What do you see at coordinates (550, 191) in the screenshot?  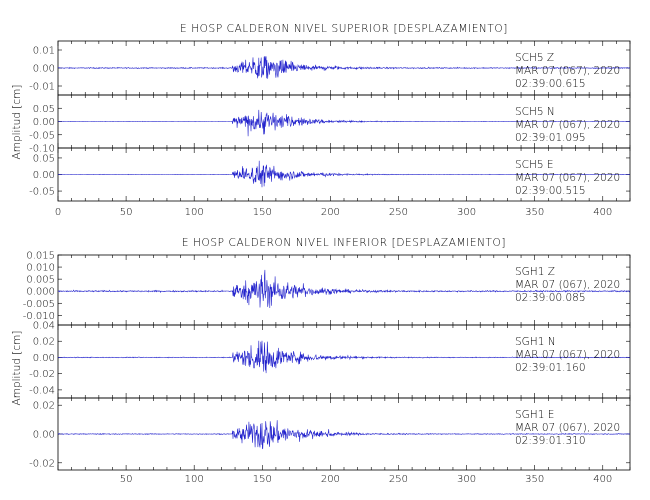 I see `time-label: 02:39:00.515` at bounding box center [550, 191].